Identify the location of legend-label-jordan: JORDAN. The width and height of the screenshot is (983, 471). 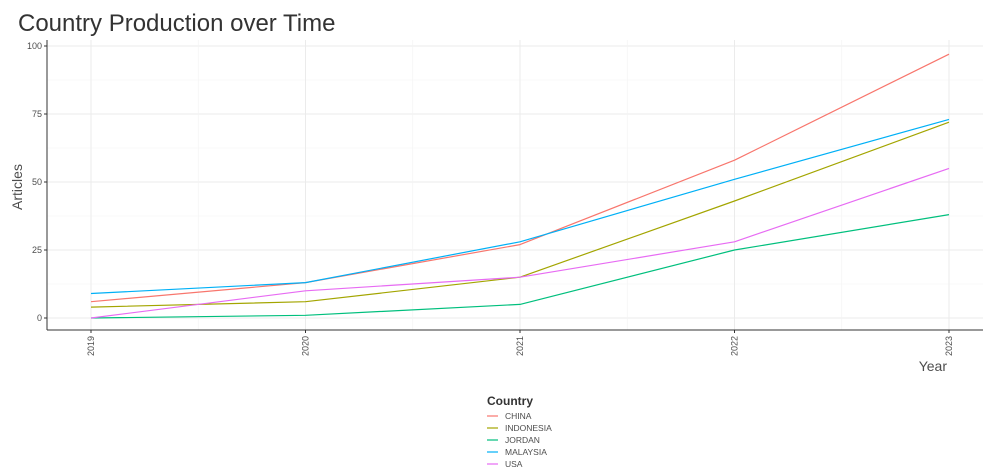
(522, 440).